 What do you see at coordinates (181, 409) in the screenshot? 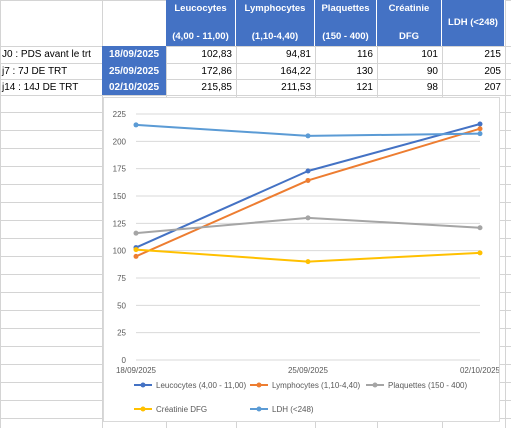
I see `legend-label: Créatinie DFG` at bounding box center [181, 409].